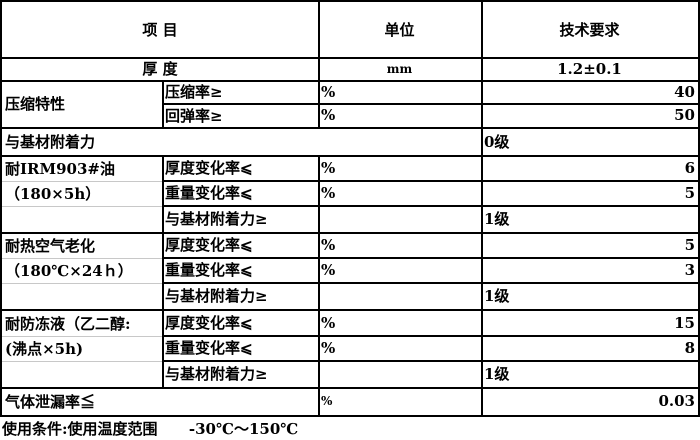 The height and width of the screenshot is (440, 700). What do you see at coordinates (590, 142) in the screenshot?
I see `adhesion-value: 0级` at bounding box center [590, 142].